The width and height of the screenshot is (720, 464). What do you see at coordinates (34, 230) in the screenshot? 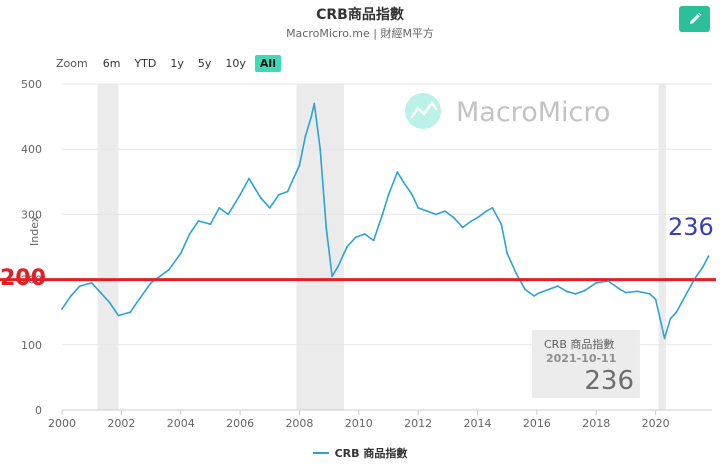
I see `y-axis-label: Index` at bounding box center [34, 230].